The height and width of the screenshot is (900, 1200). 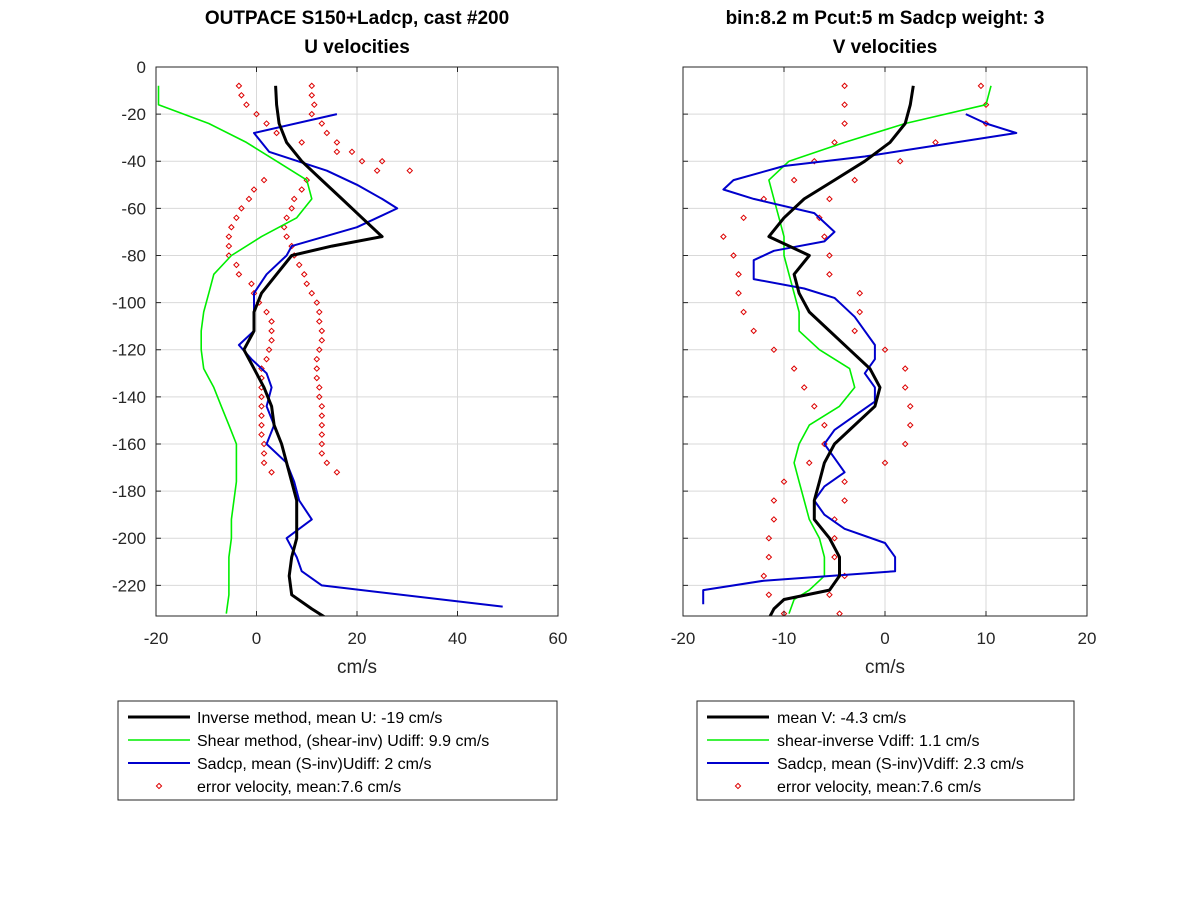 I want to click on u-y-tick-label: -180, so click(x=129, y=491).